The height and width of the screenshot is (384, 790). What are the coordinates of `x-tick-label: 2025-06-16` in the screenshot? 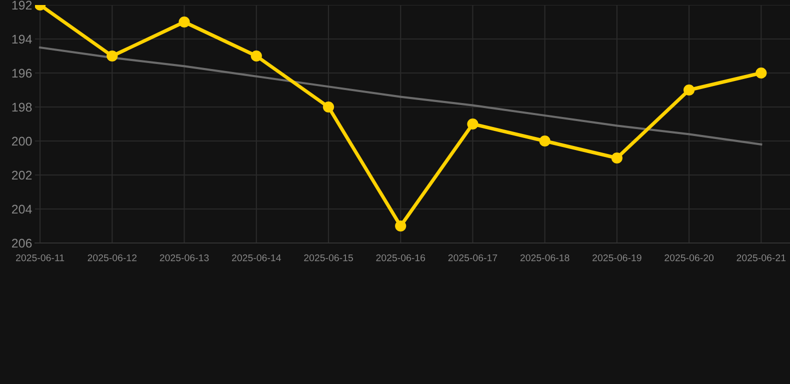 It's located at (401, 258).